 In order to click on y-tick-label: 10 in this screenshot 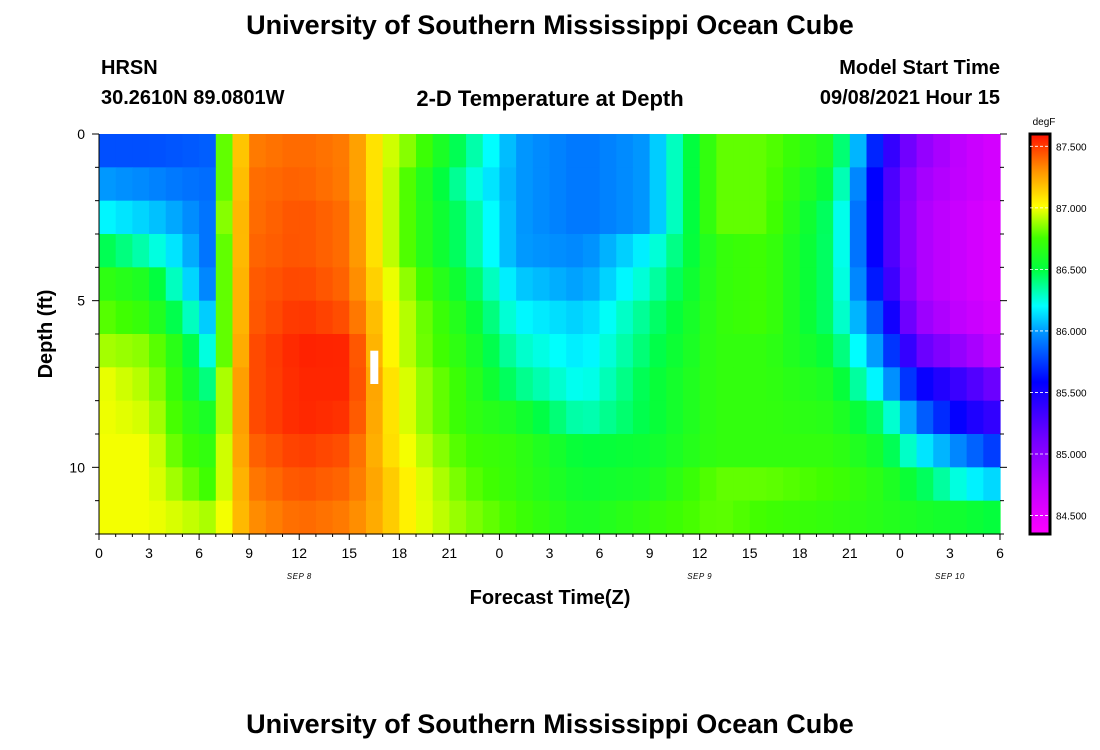, I will do `click(77, 467)`.